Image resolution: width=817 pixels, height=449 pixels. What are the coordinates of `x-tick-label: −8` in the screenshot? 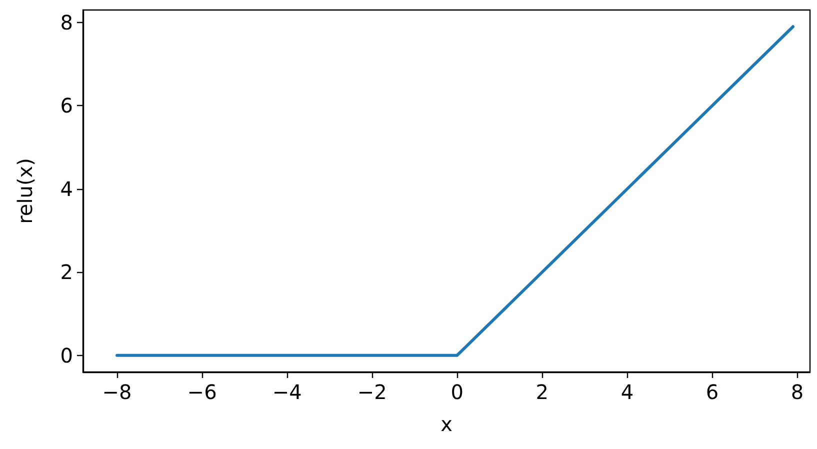 It's located at (117, 392).